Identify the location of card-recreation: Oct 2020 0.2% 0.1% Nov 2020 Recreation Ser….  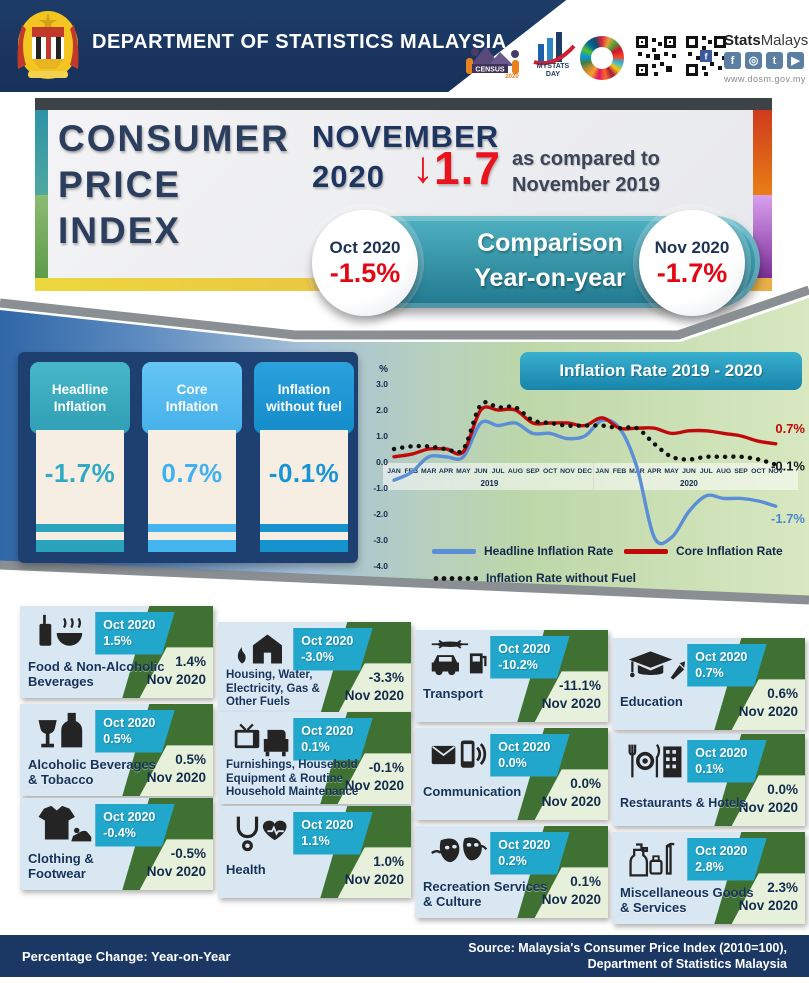
(511, 872).